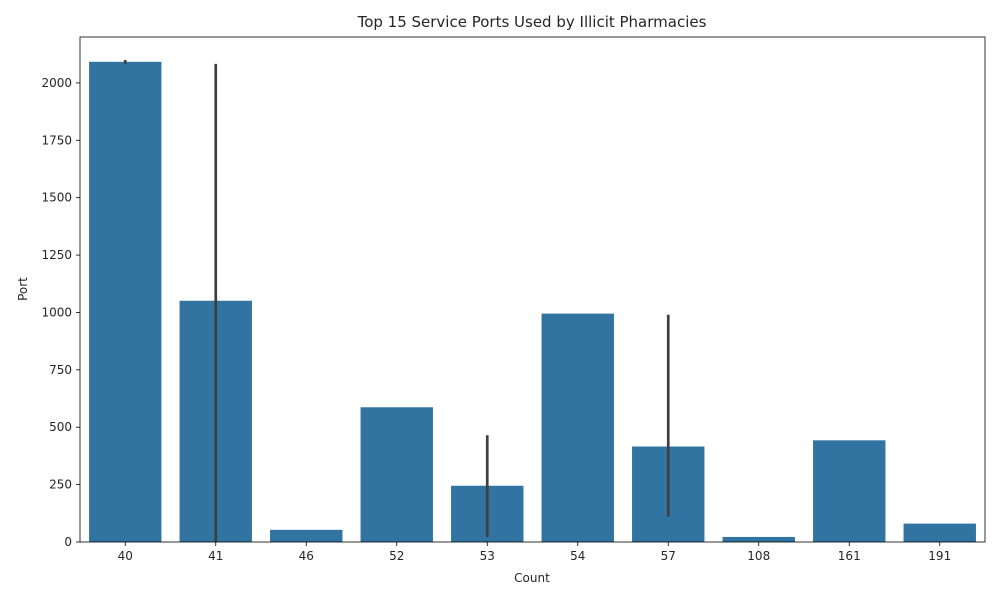 This screenshot has height=604, width=1000. Describe the element at coordinates (60, 370) in the screenshot. I see `y-tick-label-750: 750` at that location.